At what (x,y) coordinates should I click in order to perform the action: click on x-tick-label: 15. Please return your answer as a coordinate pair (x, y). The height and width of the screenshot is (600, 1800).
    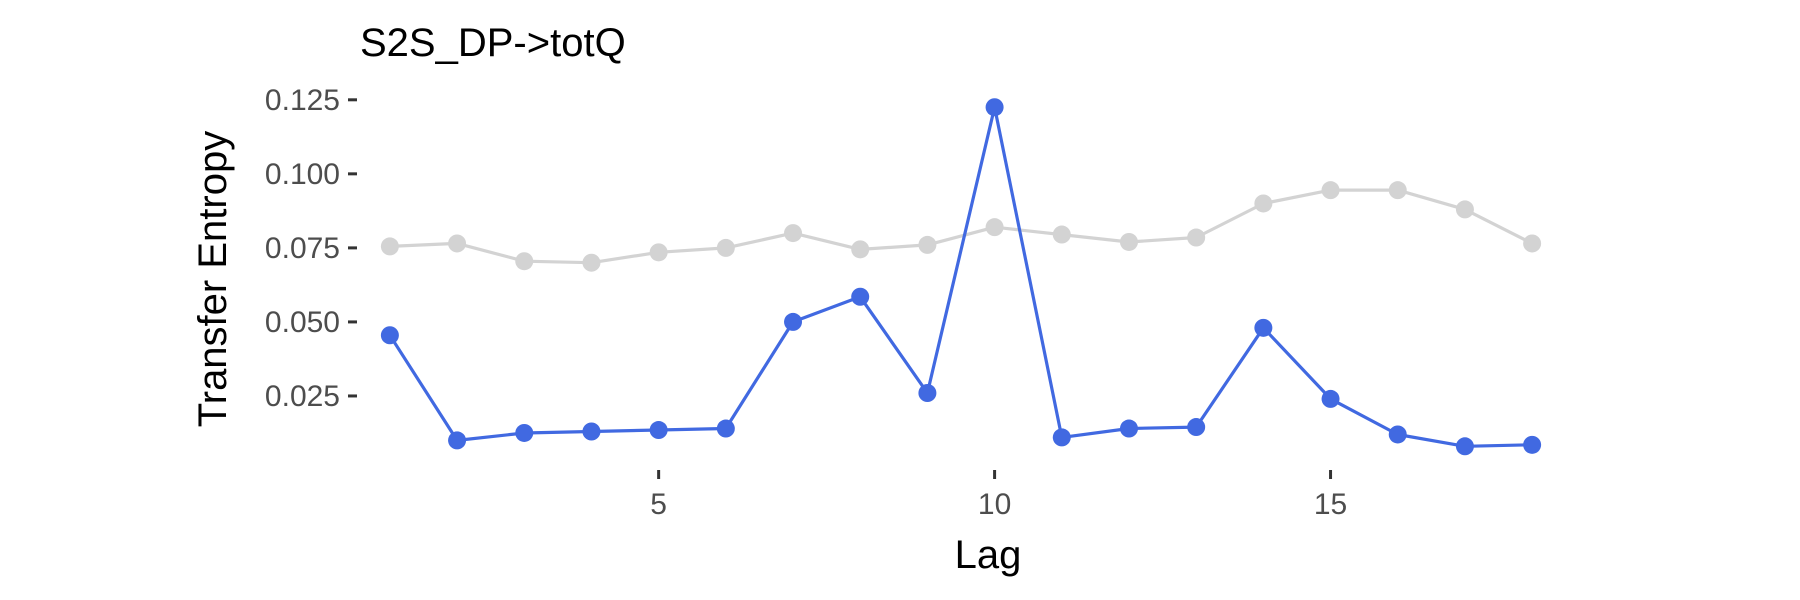
    Looking at the image, I should click on (1330, 504).